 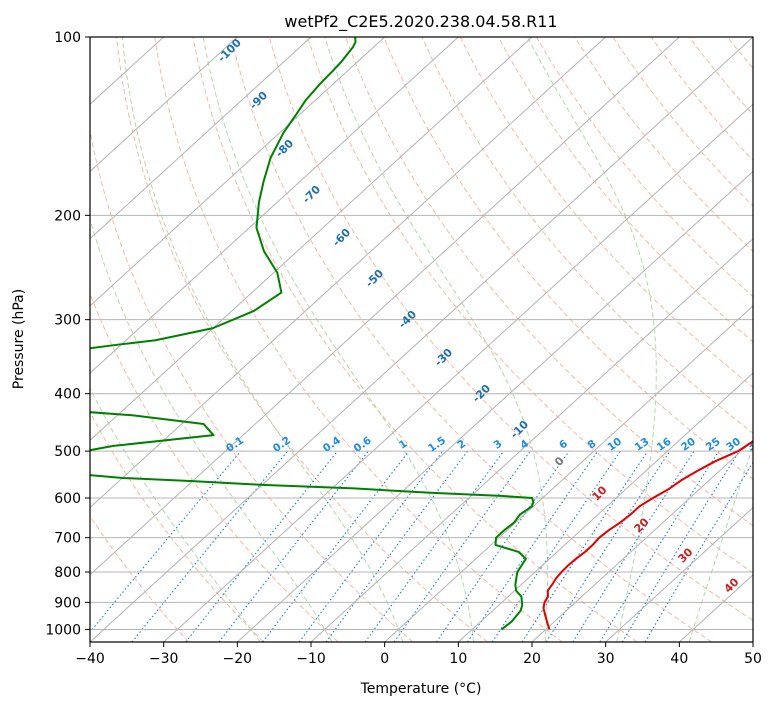 What do you see at coordinates (363, 444) in the screenshot?
I see `mixing-ratio-label: 0.6` at bounding box center [363, 444].